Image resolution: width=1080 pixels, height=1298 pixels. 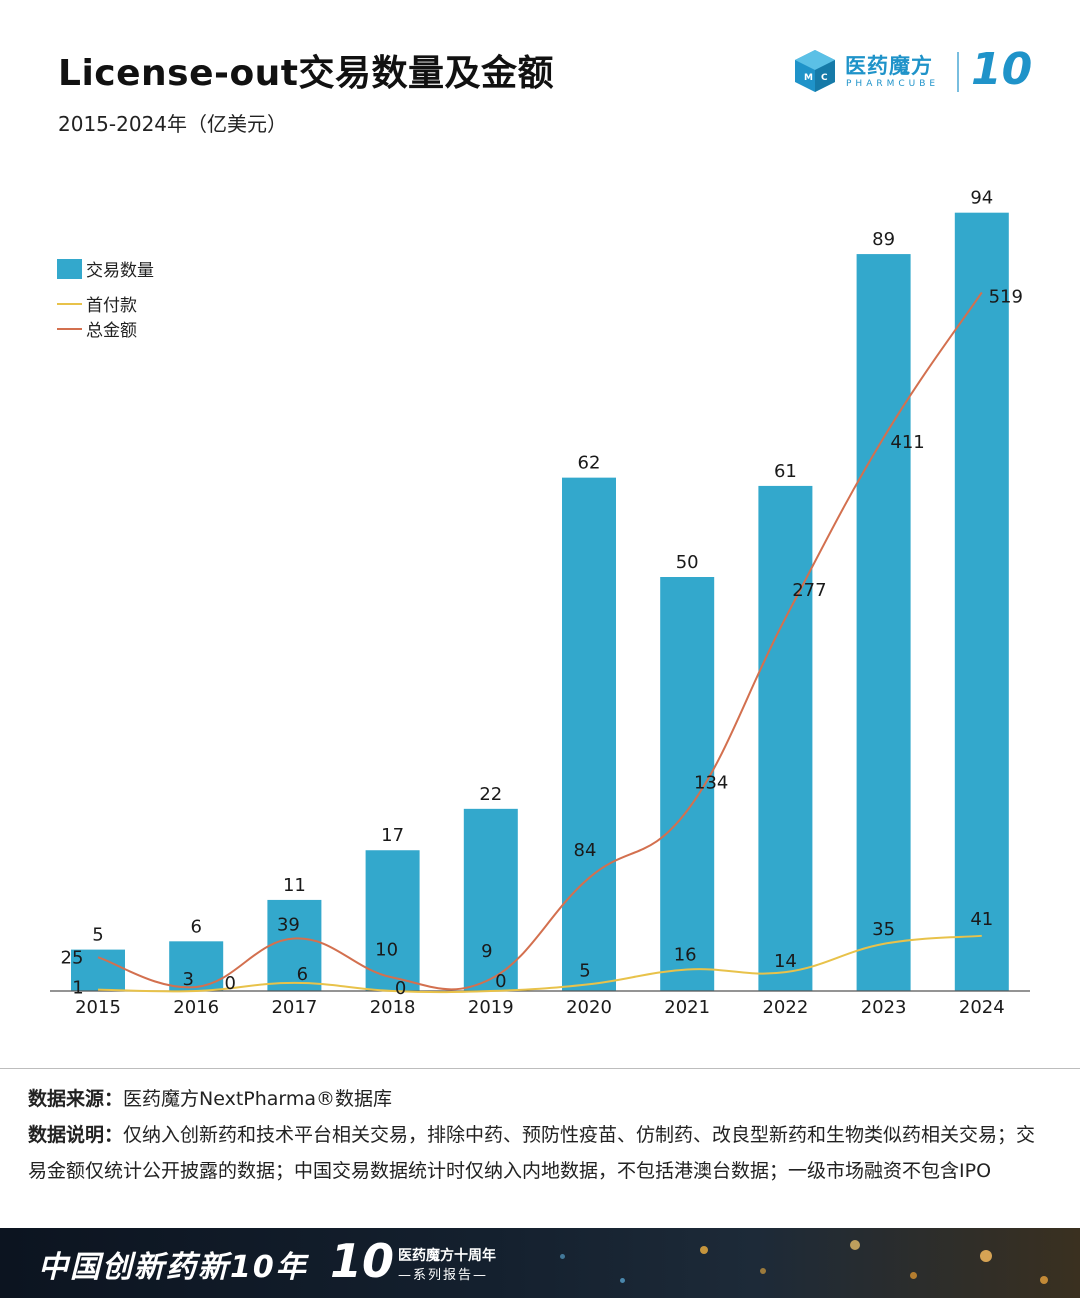 I want to click on total-label-2017: 39, so click(x=288, y=925).